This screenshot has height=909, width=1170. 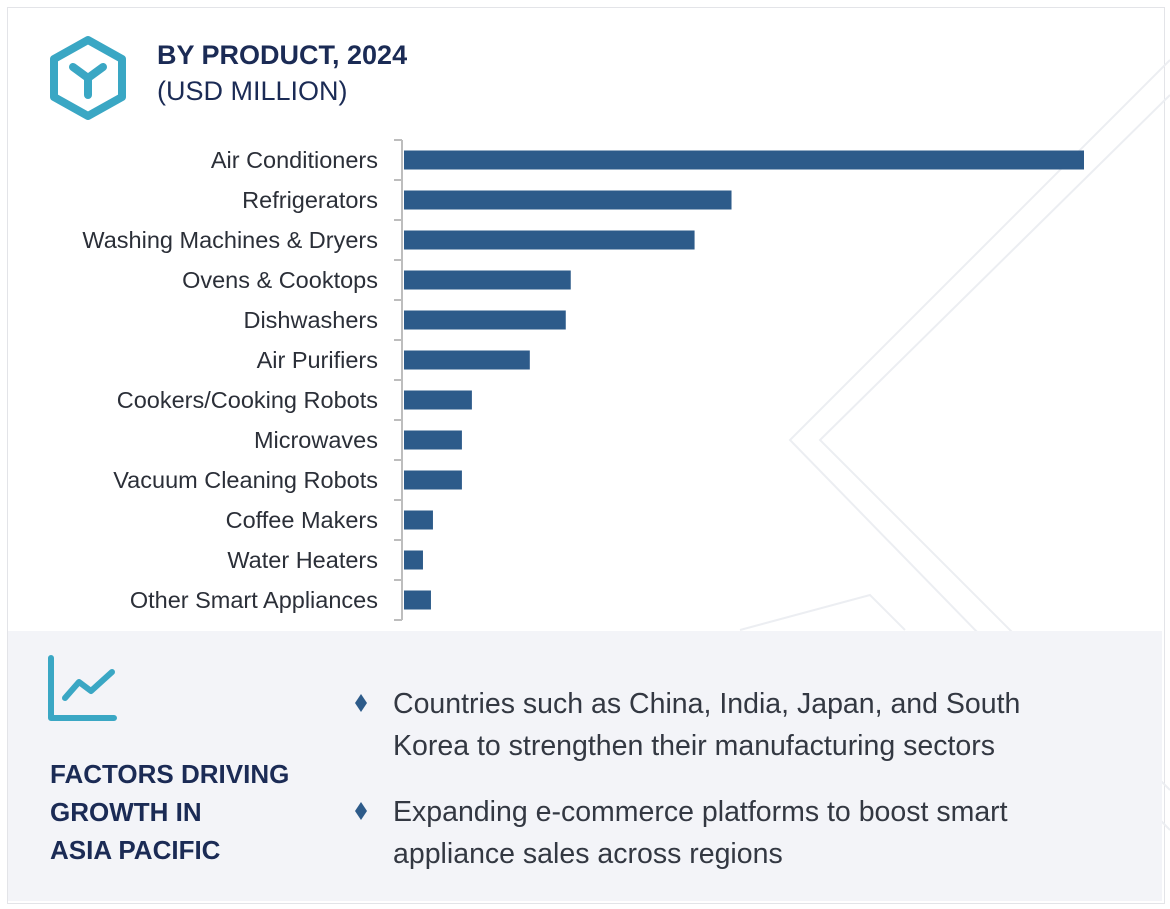 What do you see at coordinates (252, 91) in the screenshot?
I see `chart-subtitle: (USD MILLION)` at bounding box center [252, 91].